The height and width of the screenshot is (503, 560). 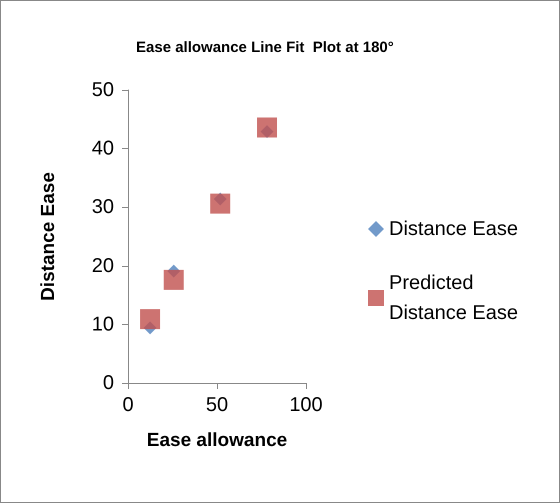 I want to click on y-tick-label: 10, so click(x=103, y=324).